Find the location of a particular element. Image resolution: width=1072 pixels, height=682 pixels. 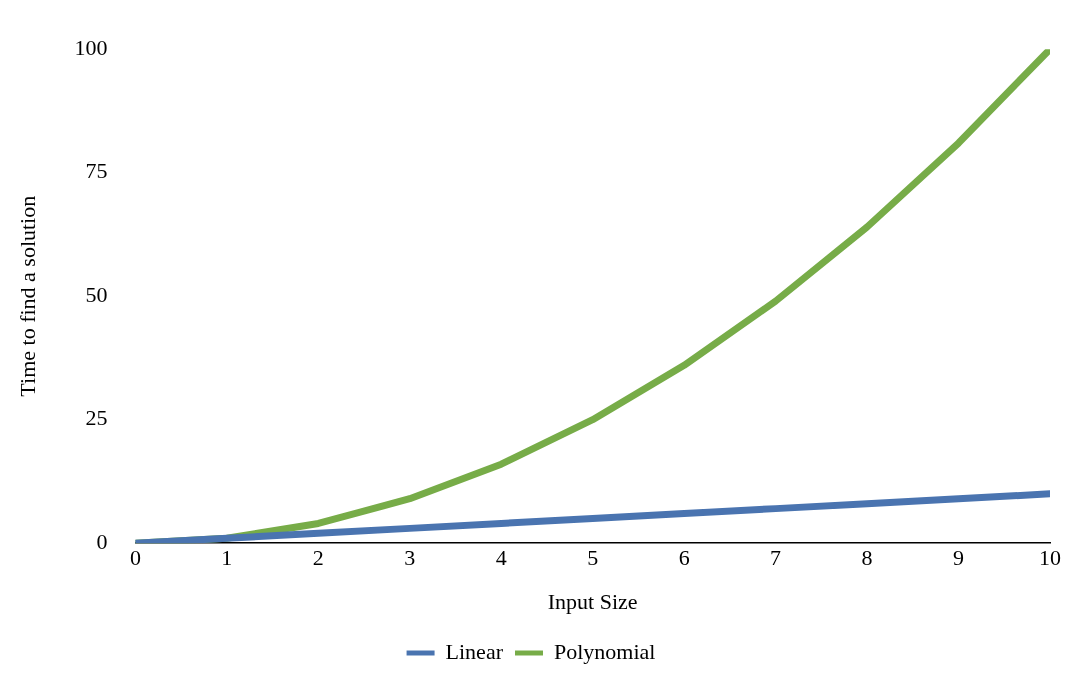

y-axis-title: Time to find a solution is located at coordinates (27, 296).